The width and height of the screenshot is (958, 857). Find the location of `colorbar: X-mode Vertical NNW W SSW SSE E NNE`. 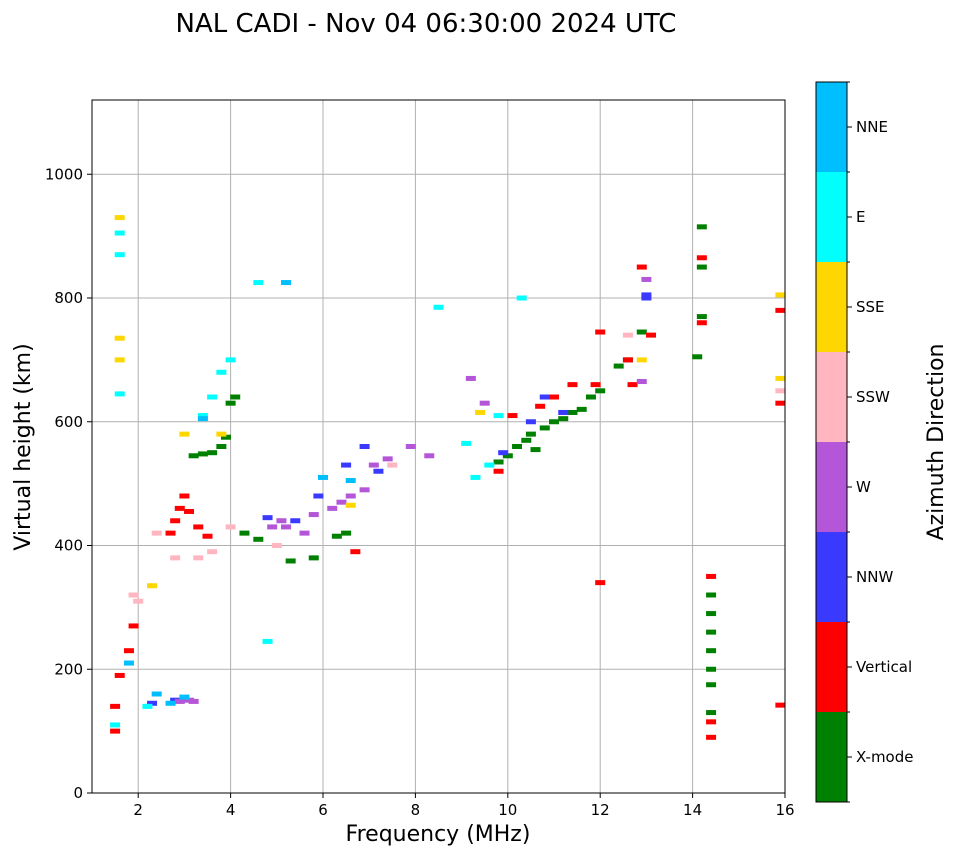

colorbar: X-mode Vertical NNW W SSW SSE E NNE is located at coordinates (864, 442).